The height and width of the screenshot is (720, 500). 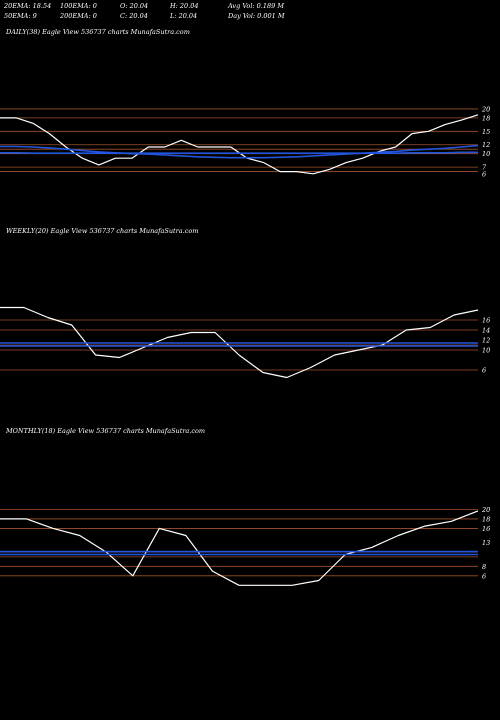 What do you see at coordinates (486, 519) in the screenshot?
I see `monthly-tick-label-1: 18` at bounding box center [486, 519].